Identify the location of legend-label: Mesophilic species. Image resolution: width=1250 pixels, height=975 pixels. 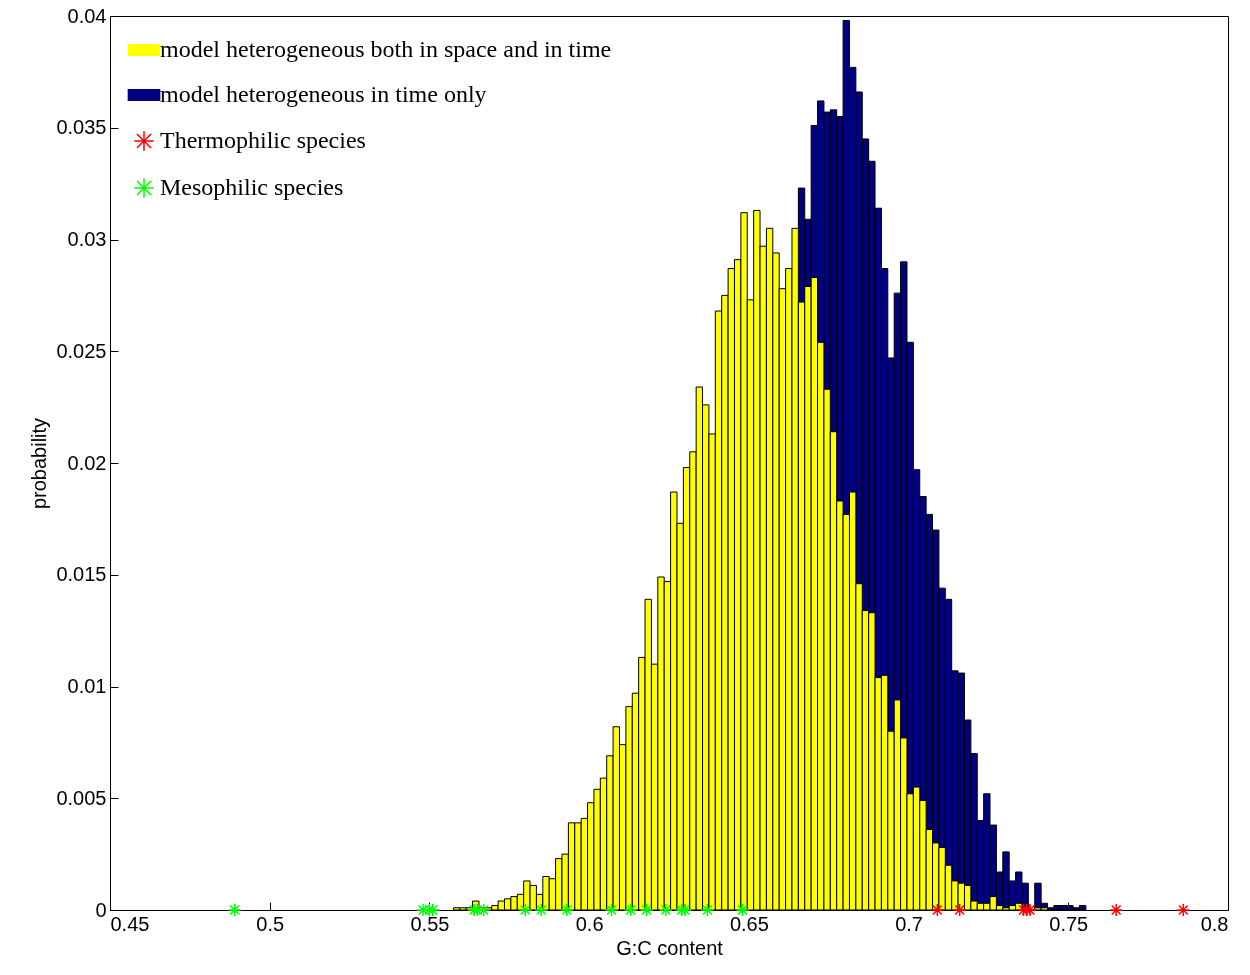
(252, 187).